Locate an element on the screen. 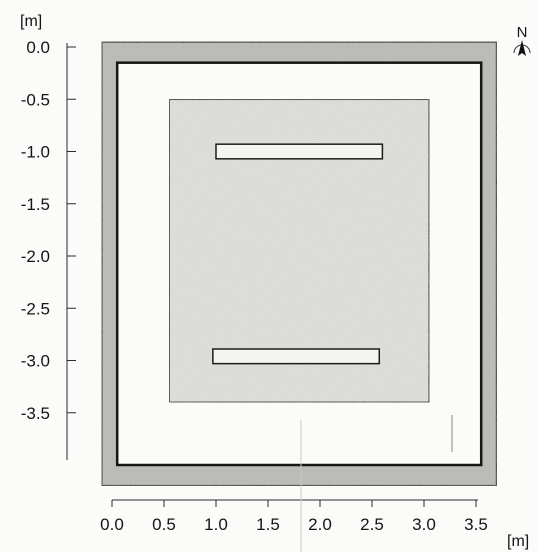 This screenshot has height=552, width=538. north-arrow-icon is located at coordinates (522, 48).